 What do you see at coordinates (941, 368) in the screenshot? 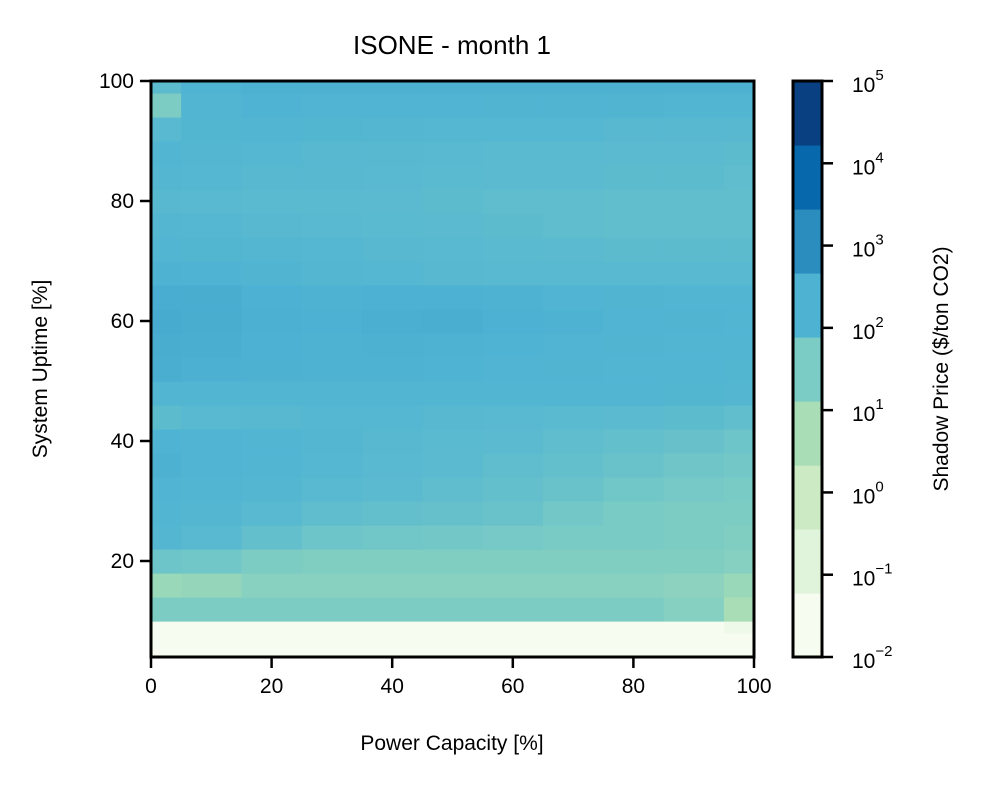
I see `colorbar-label: Shadow Price ($/ton CO2)` at bounding box center [941, 368].